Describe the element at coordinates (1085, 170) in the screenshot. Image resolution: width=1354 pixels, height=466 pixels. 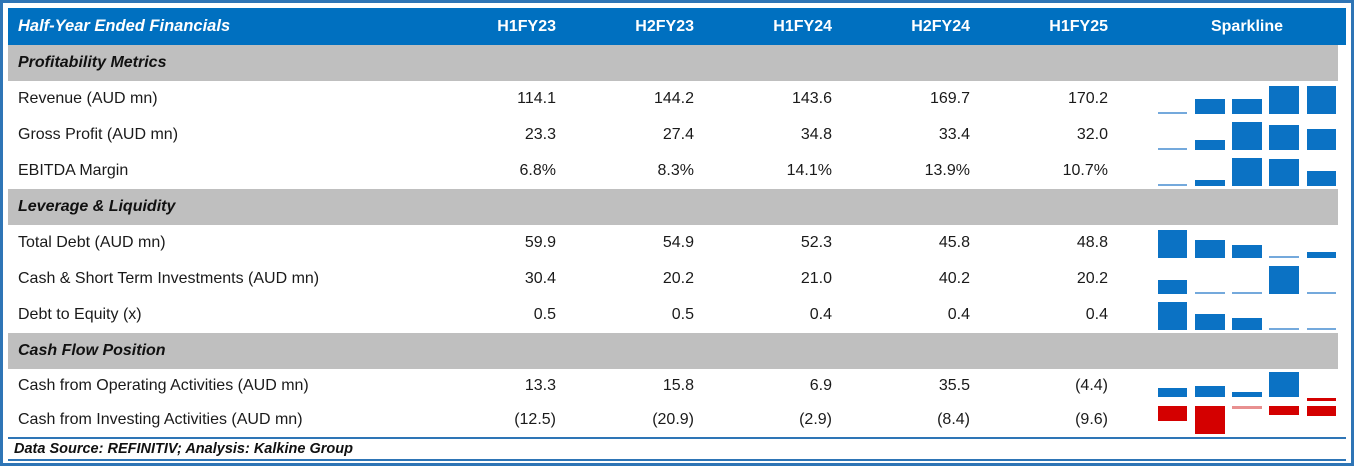
I see `metric-value: 10.7%` at that location.